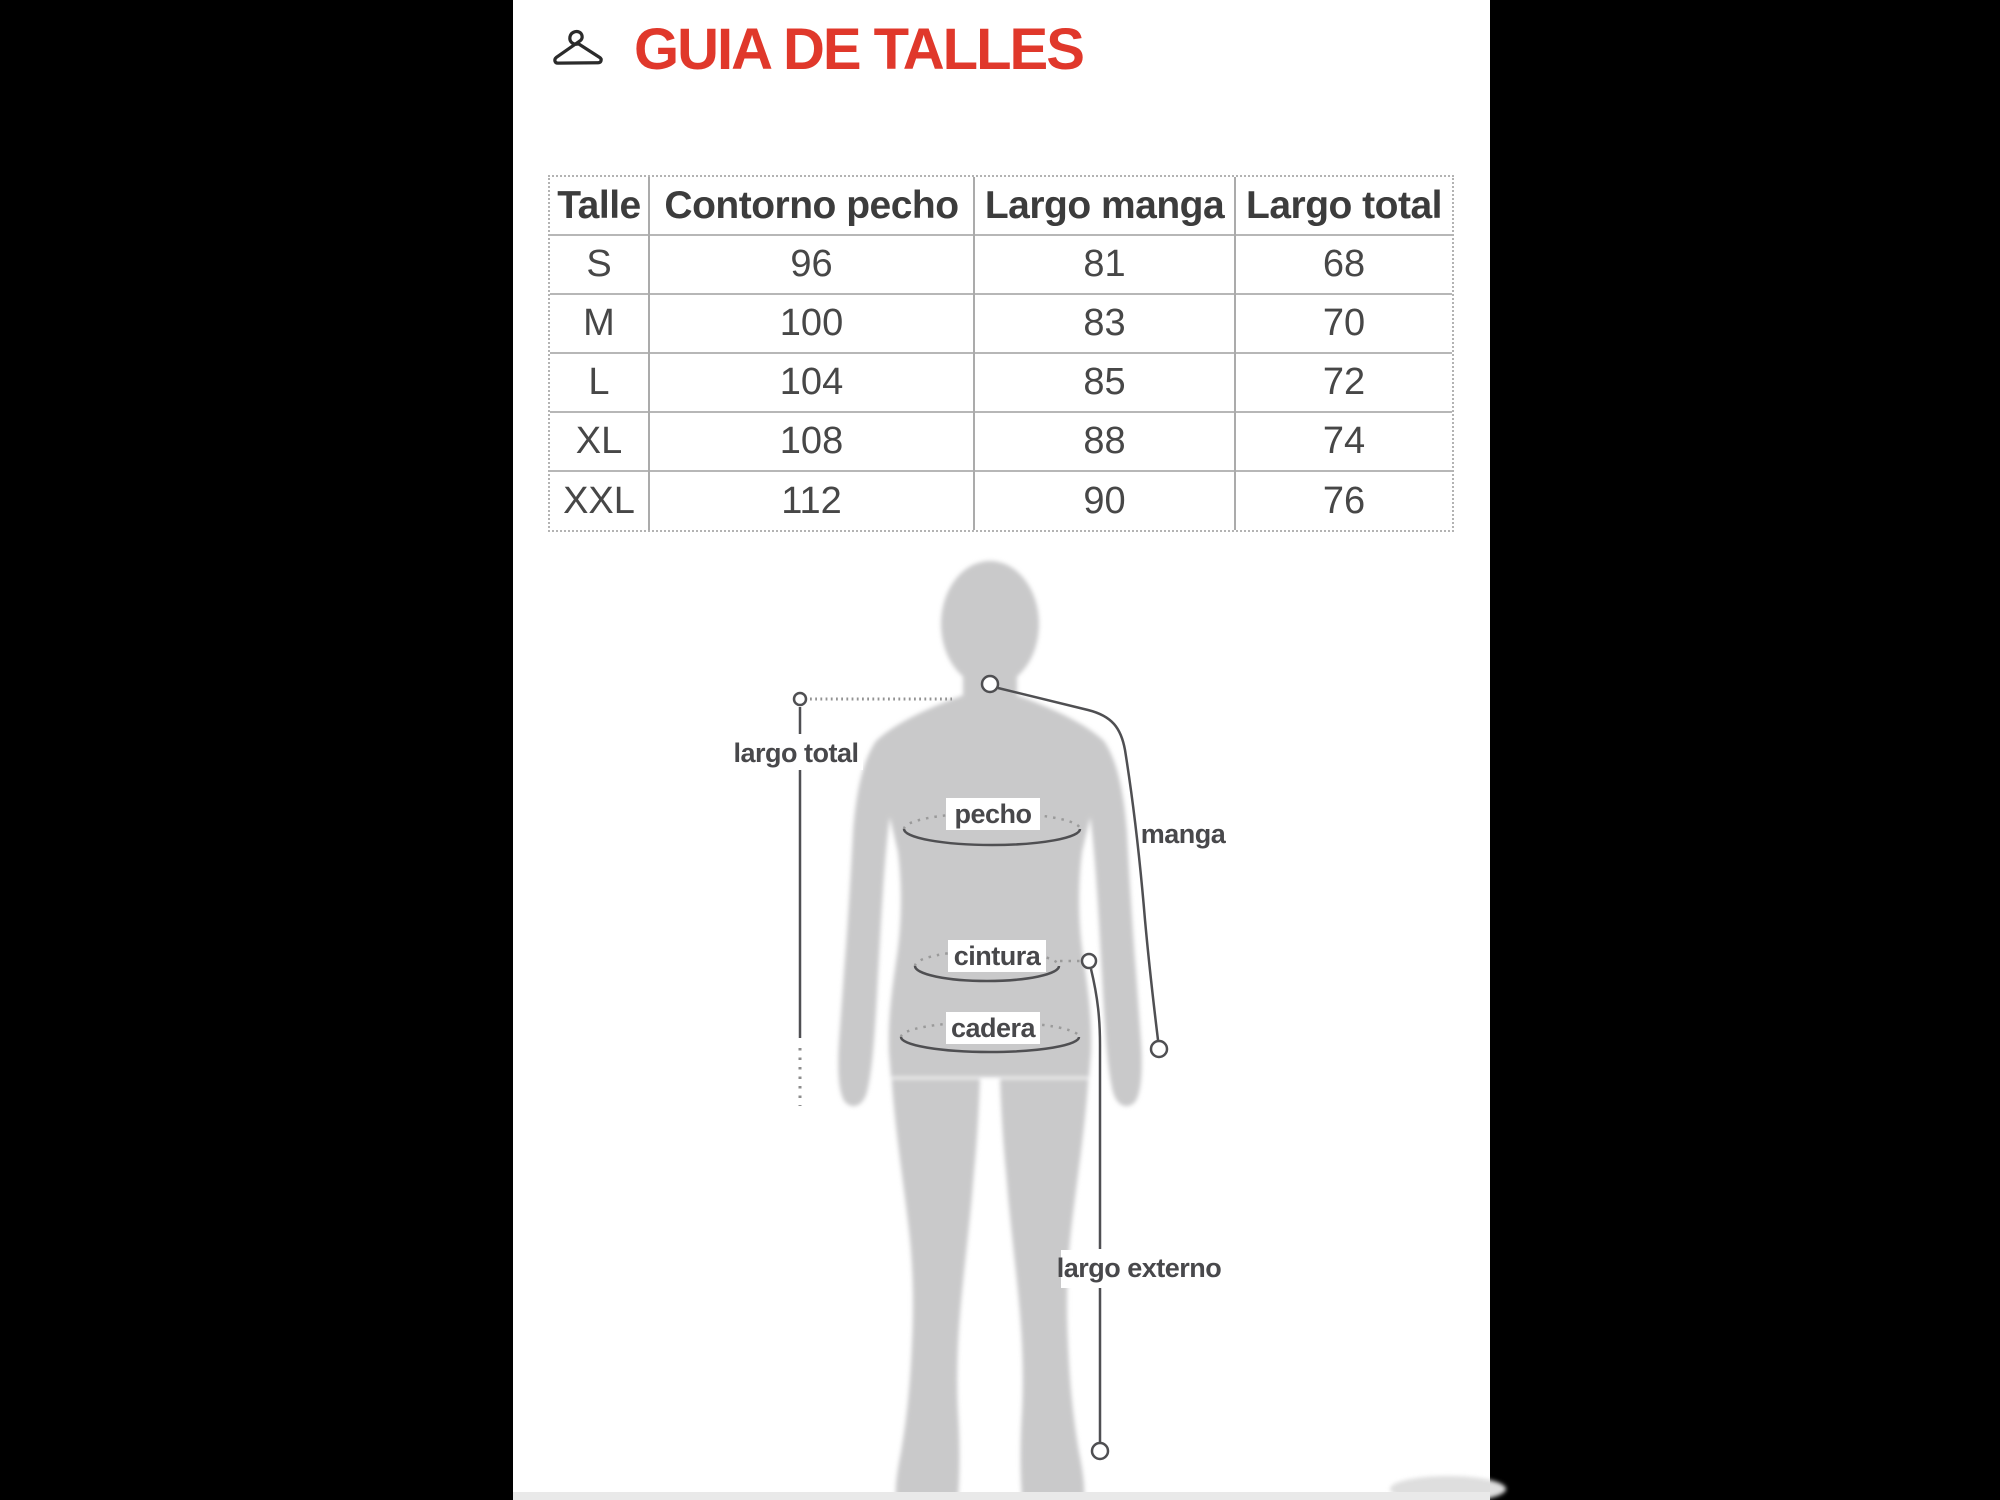 The width and height of the screenshot is (2000, 1500). What do you see at coordinates (1104, 382) in the screenshot?
I see `measurement-cell: 85` at bounding box center [1104, 382].